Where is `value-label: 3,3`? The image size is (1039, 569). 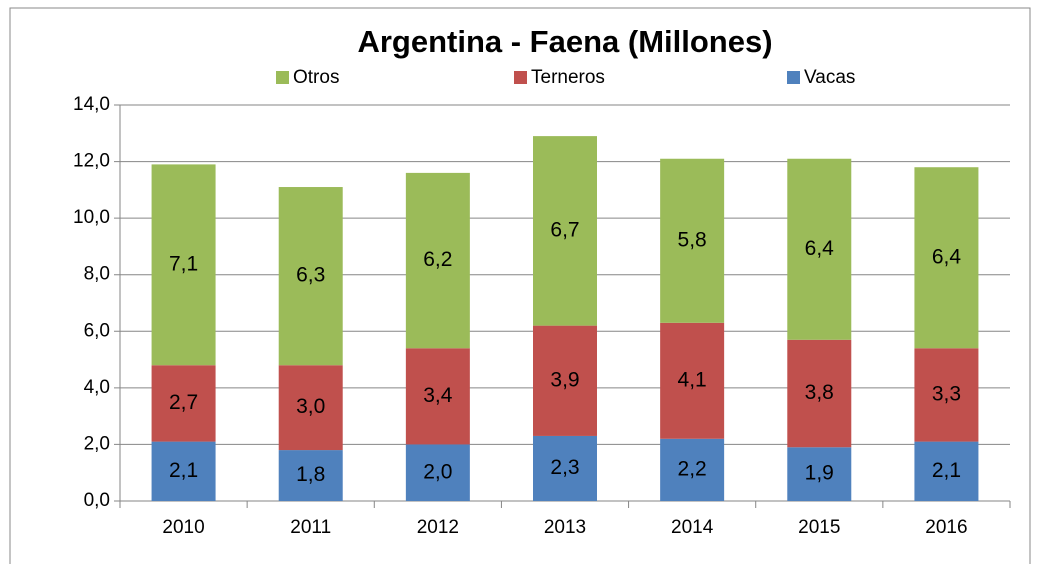
value-label: 3,3 is located at coordinates (946, 393).